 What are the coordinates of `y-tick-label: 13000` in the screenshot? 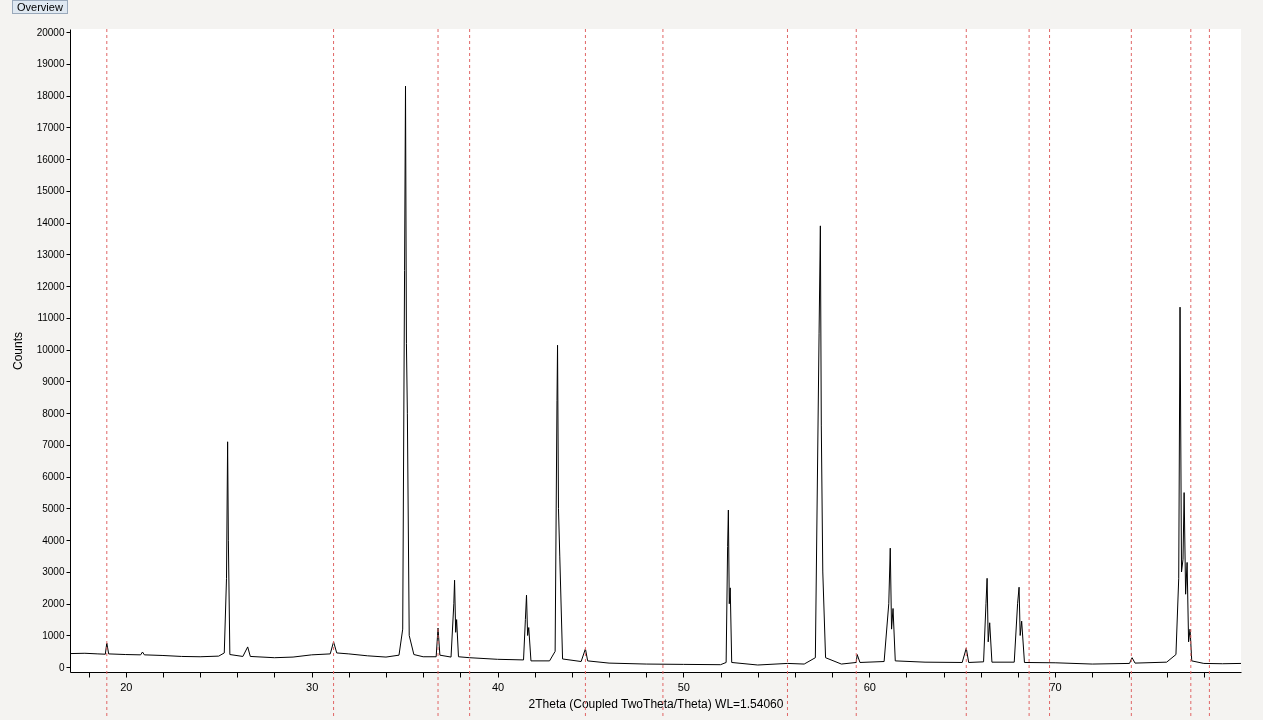 It's located at (50, 254).